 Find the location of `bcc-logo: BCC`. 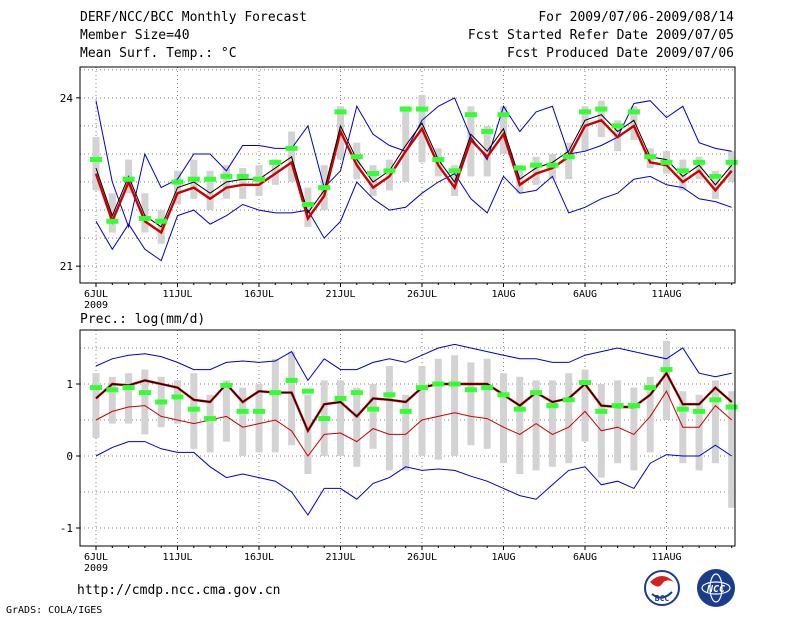

bcc-logo: BCC is located at coordinates (662, 588).